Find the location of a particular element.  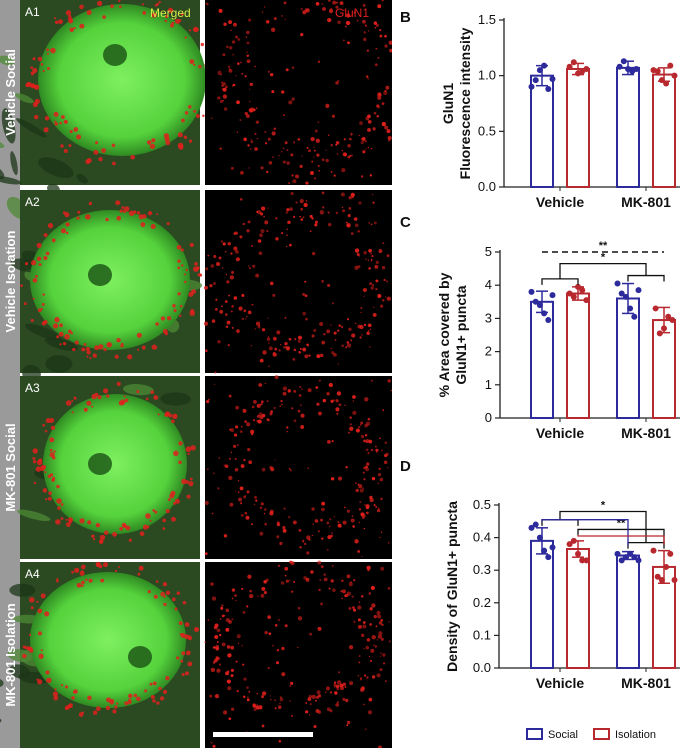

row-tag: A3 is located at coordinates (32, 388).